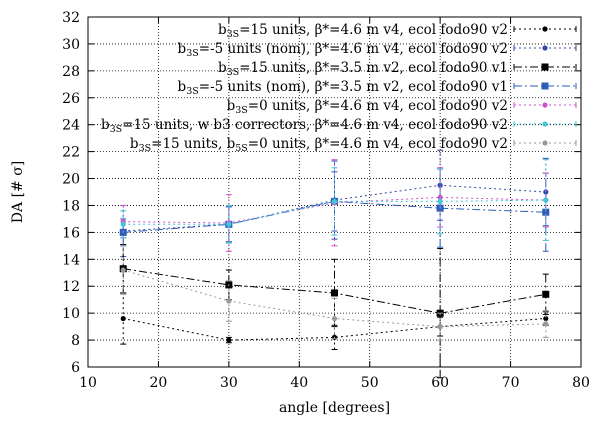  Describe the element at coordinates (71, 99) in the screenshot. I see `y-tick-label: 26` at that location.